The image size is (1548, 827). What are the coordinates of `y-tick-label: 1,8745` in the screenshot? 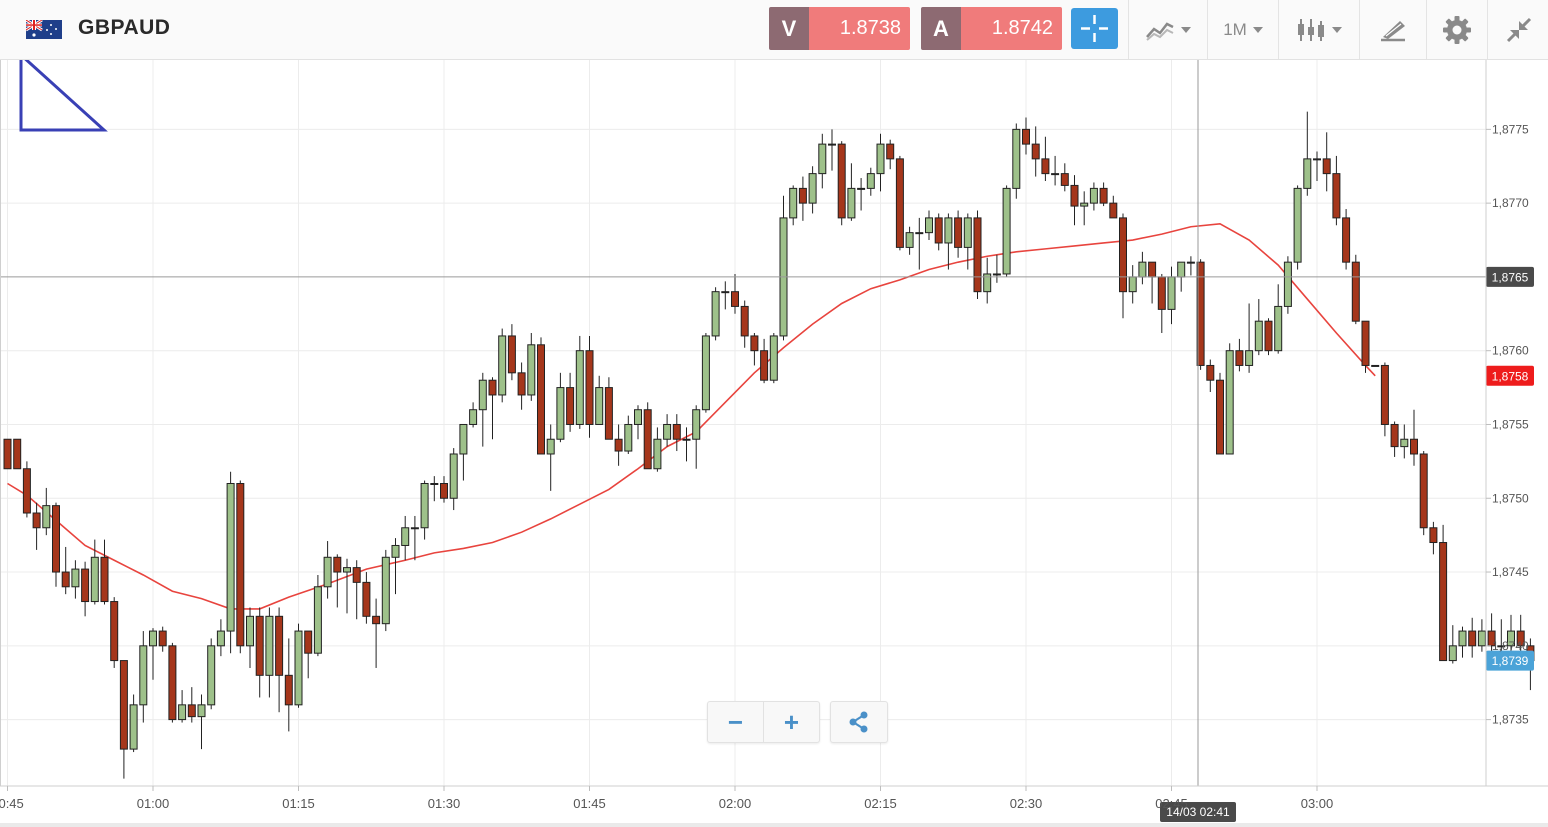 It's located at (1510, 572).